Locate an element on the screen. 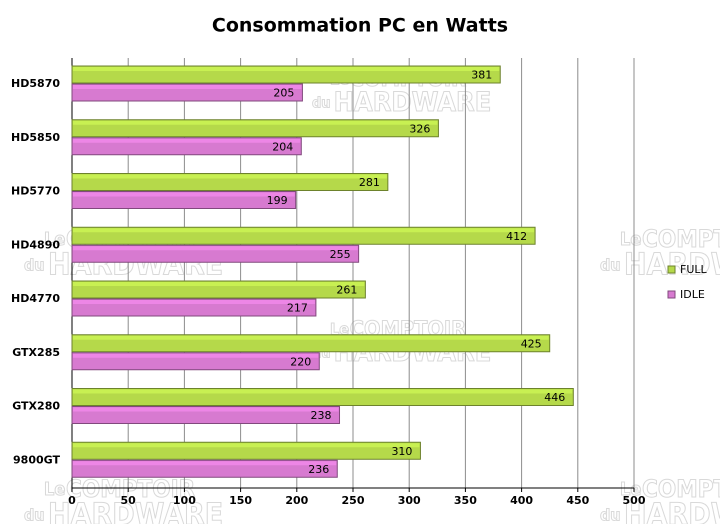  value-label: 236 is located at coordinates (318, 469).